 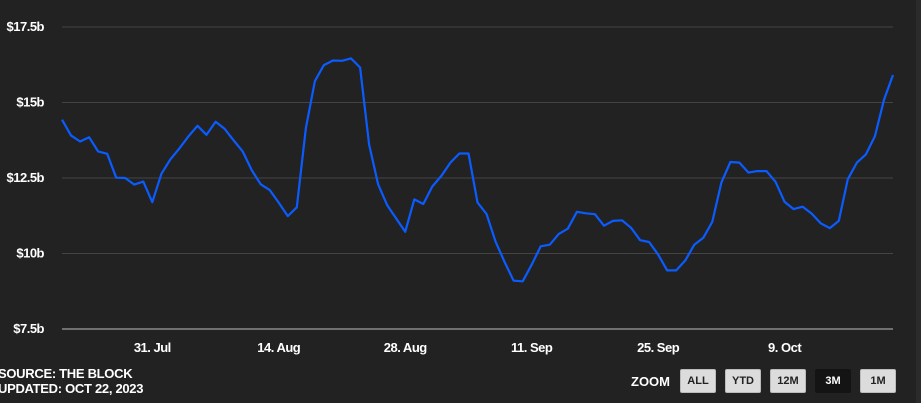 What do you see at coordinates (698, 381) in the screenshot?
I see `zoom-all-button: ALL` at bounding box center [698, 381].